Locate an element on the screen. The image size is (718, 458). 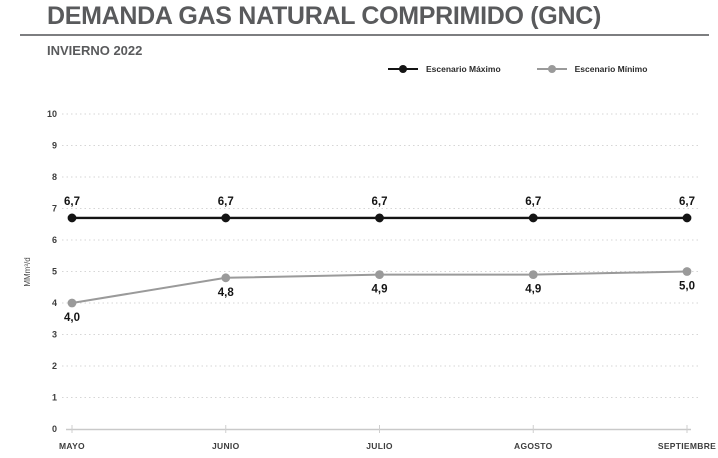
x-axis-tick-label: JUNIO is located at coordinates (226, 446).